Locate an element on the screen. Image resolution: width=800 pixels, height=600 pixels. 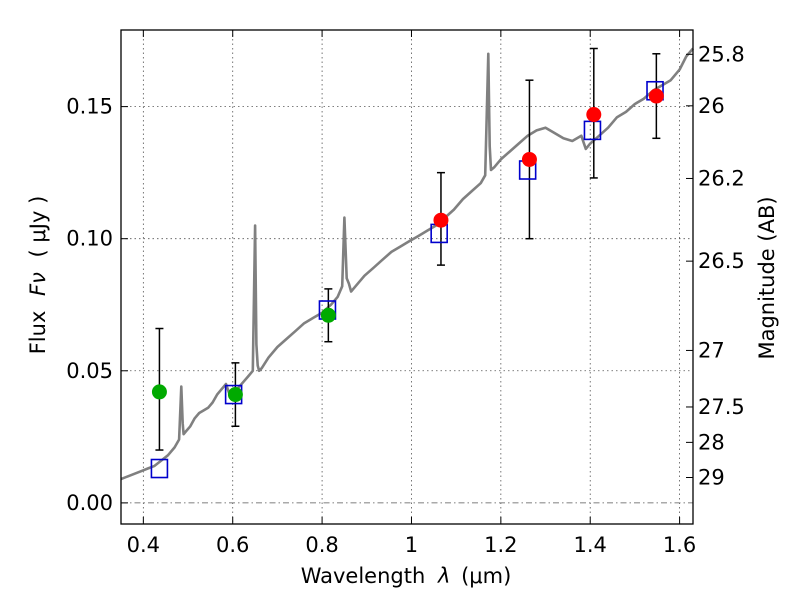
x-tick-label: 1.4 is located at coordinates (590, 545).